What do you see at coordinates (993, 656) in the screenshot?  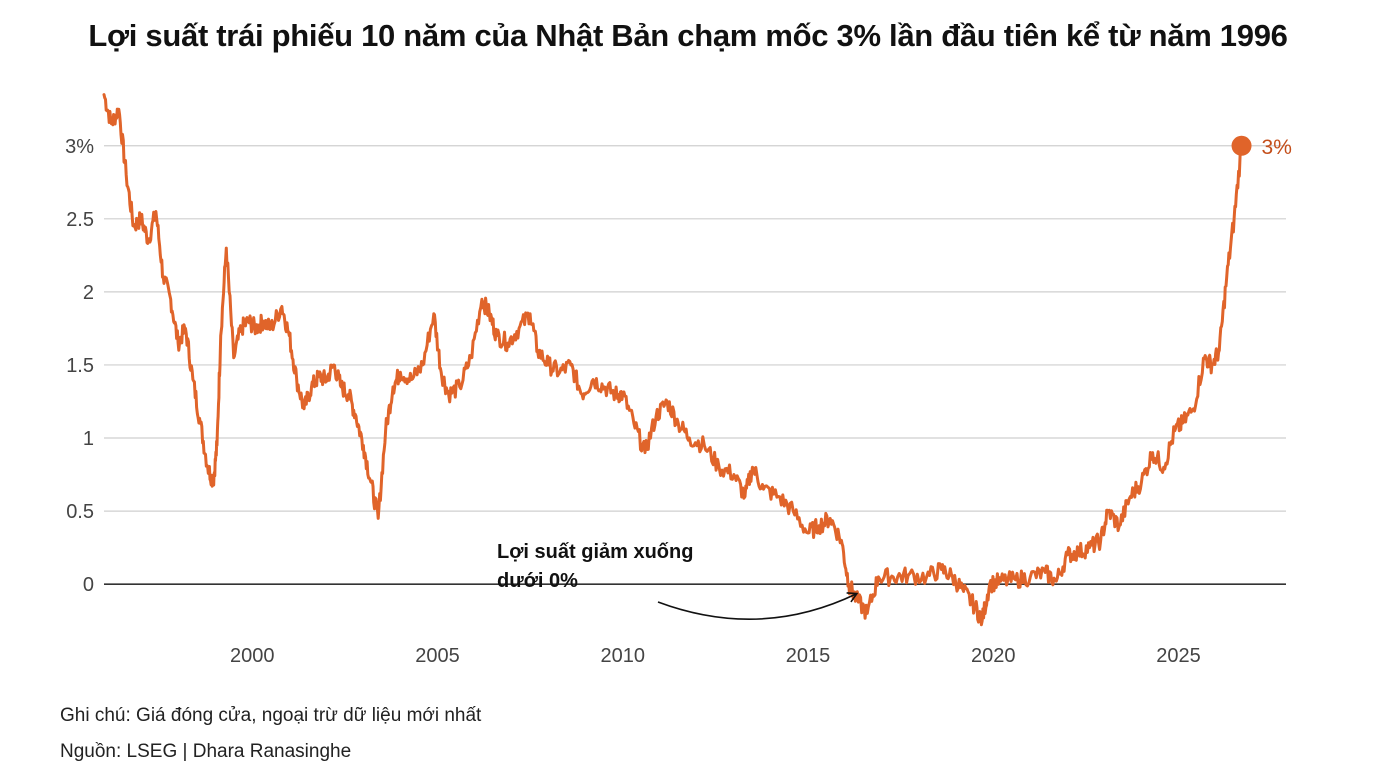 I see `x-tick-label: 2020` at bounding box center [993, 656].